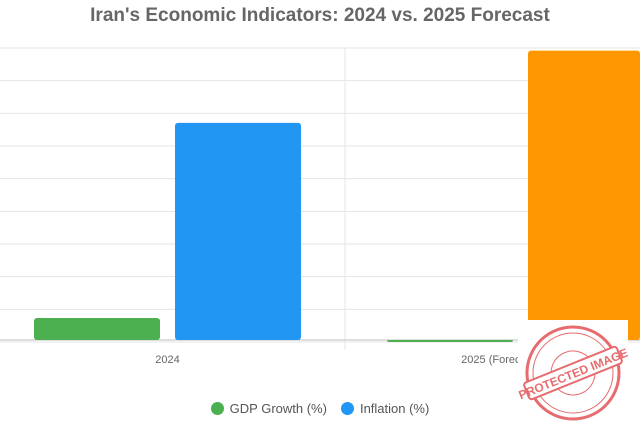 Image resolution: width=640 pixels, height=427 pixels. I want to click on legend-item-inflation: Inflation (%), so click(385, 408).